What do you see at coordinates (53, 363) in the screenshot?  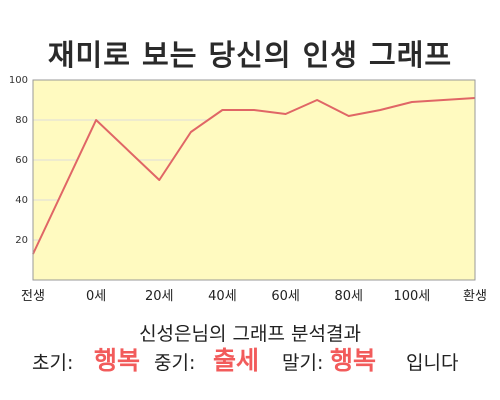 I see `early-label: 초기:` at bounding box center [53, 363].